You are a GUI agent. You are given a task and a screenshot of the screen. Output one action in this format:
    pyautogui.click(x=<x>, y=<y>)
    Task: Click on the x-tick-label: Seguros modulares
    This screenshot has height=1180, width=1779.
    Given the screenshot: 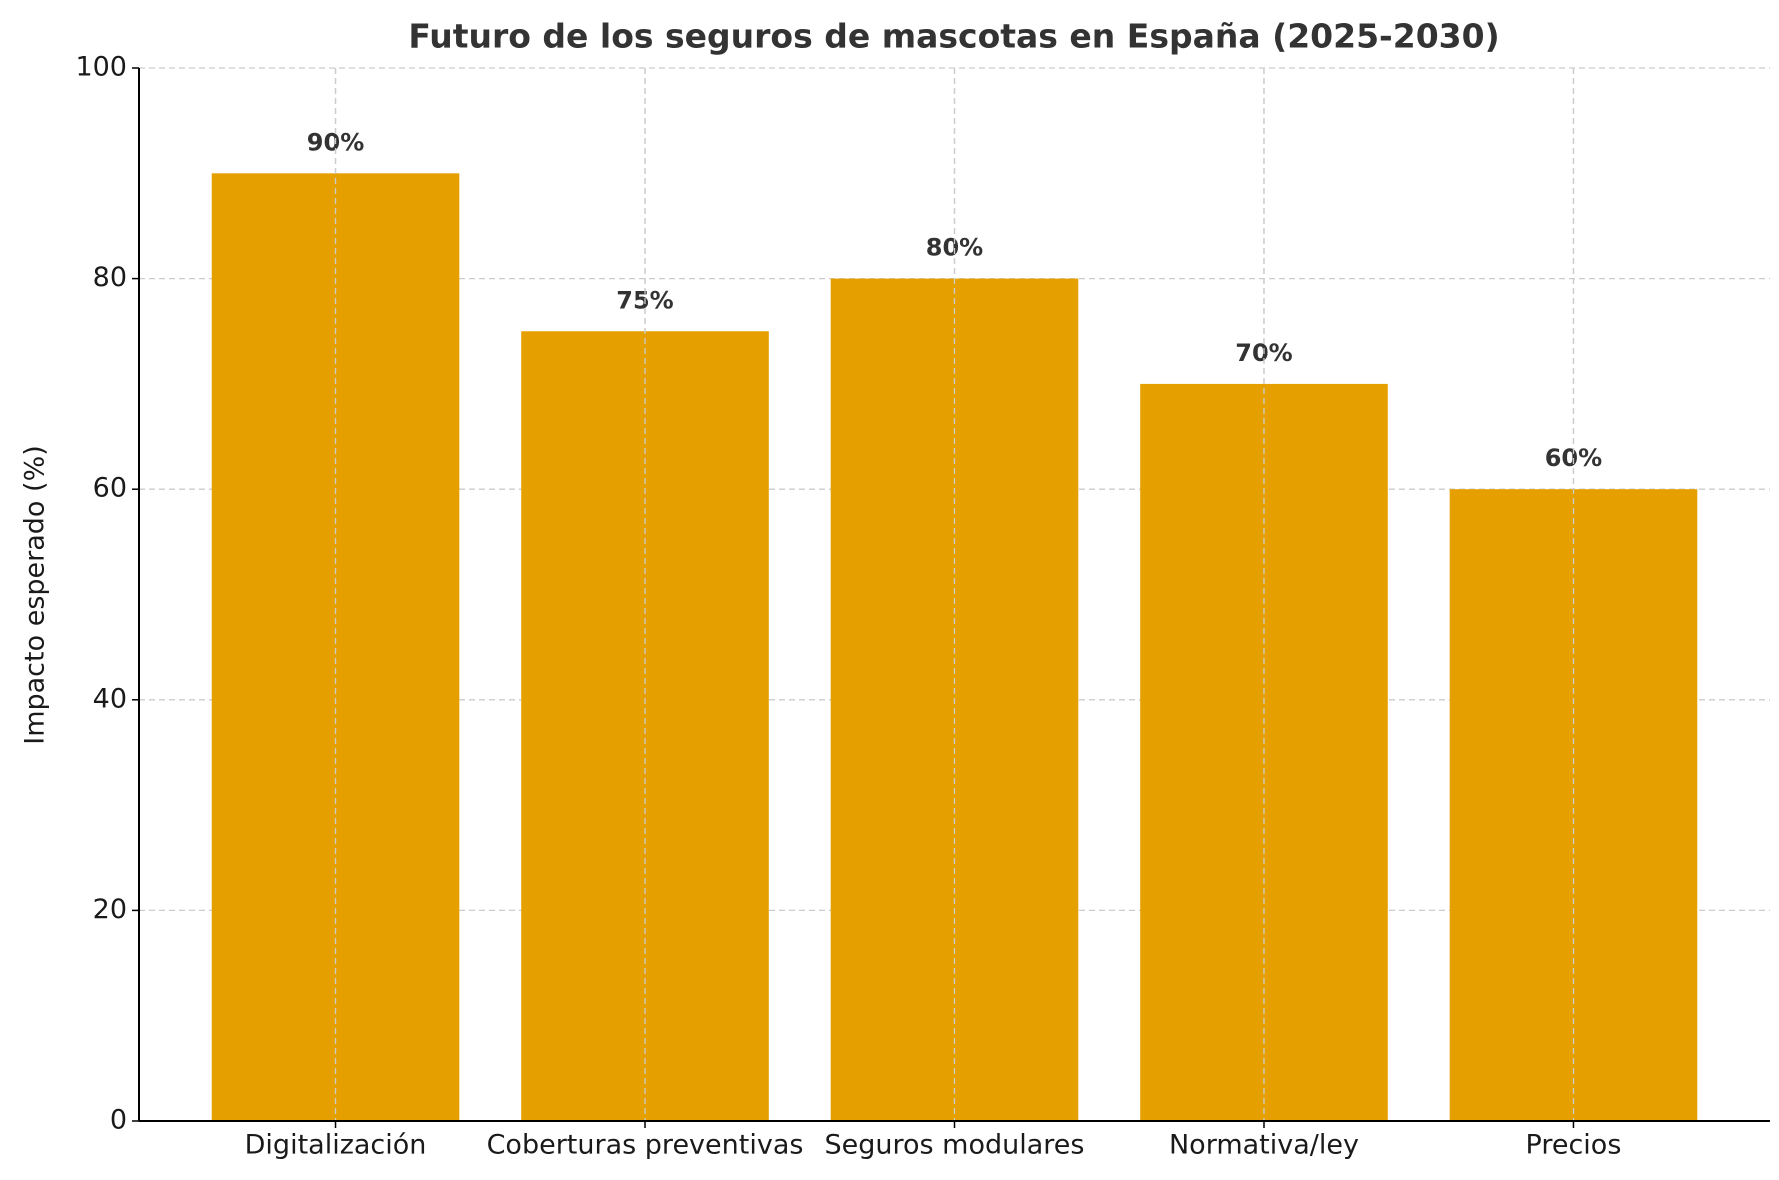 What is the action you would take?
    pyautogui.click(x=955, y=1145)
    